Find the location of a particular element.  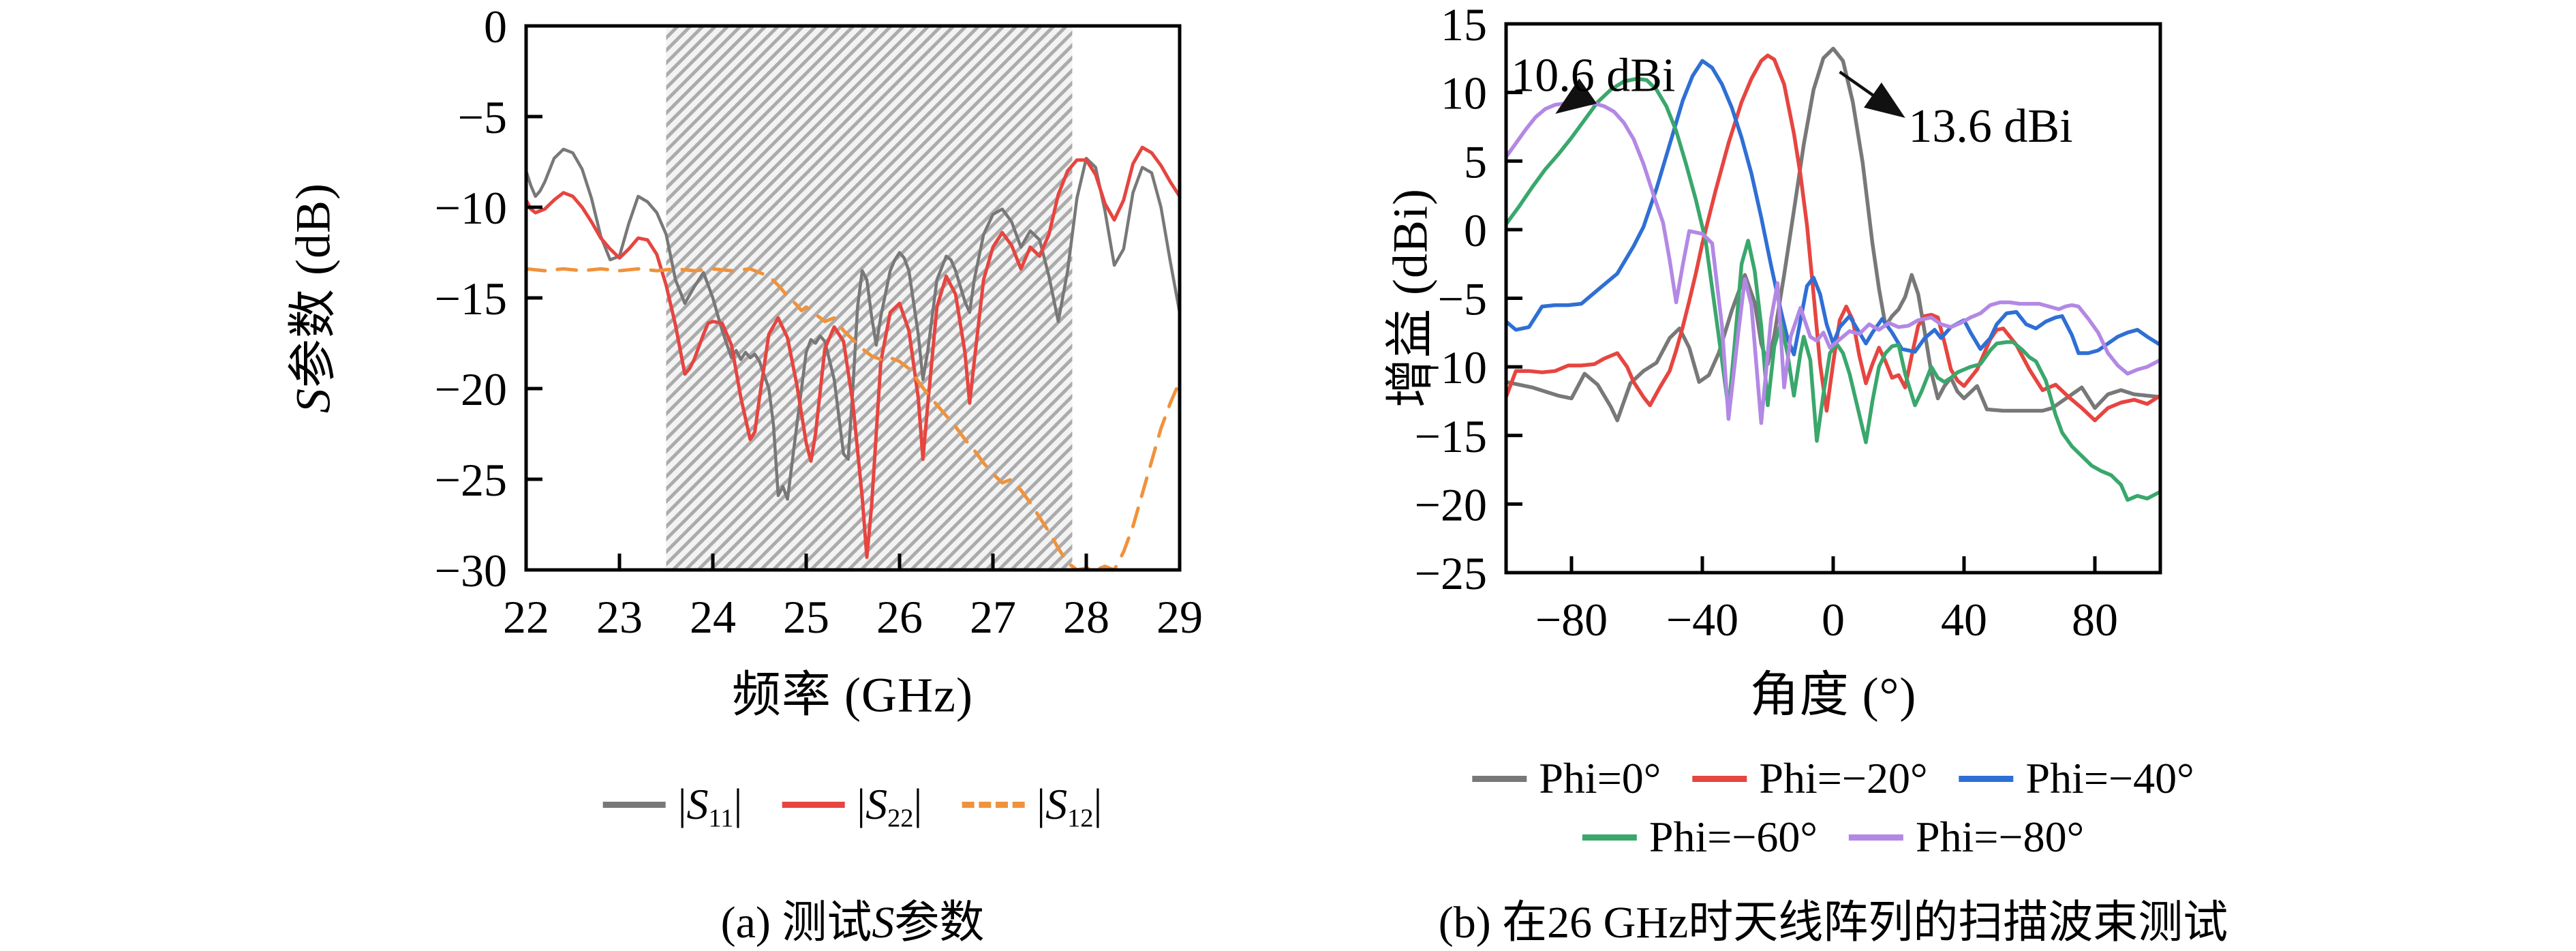

legend-line-s22 is located at coordinates (813, 804).